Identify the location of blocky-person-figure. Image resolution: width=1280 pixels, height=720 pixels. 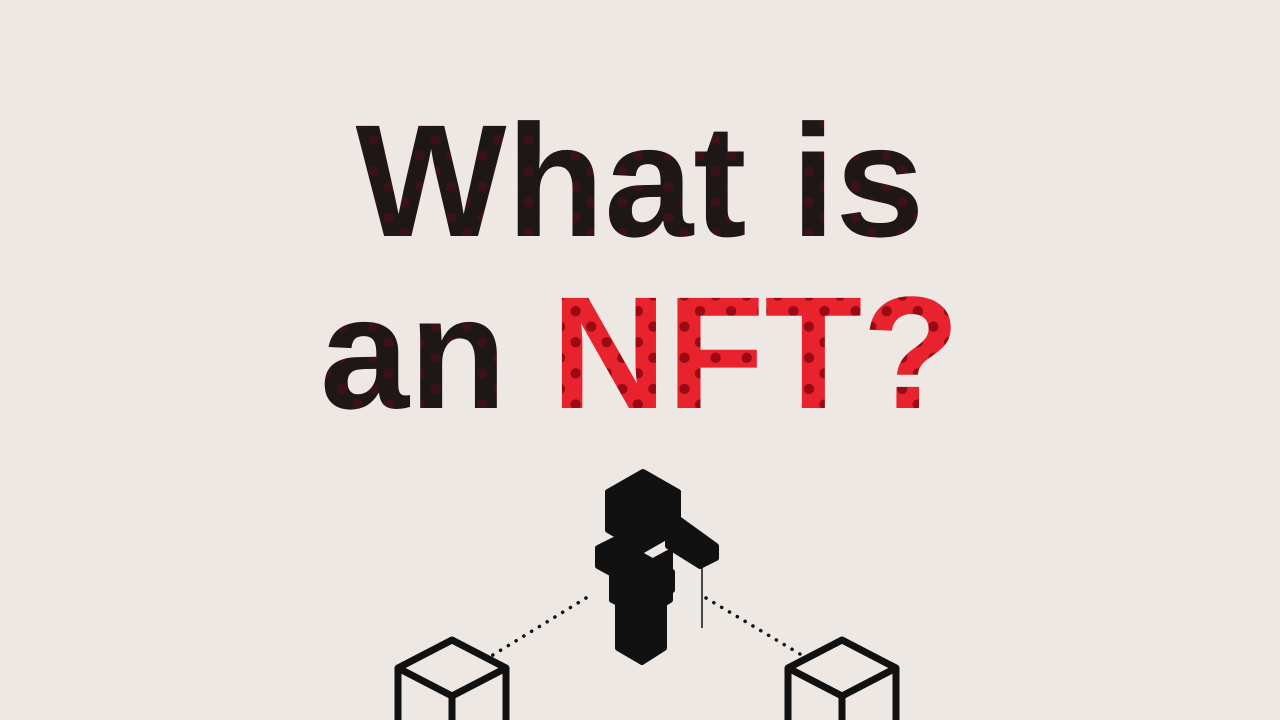
(657, 567).